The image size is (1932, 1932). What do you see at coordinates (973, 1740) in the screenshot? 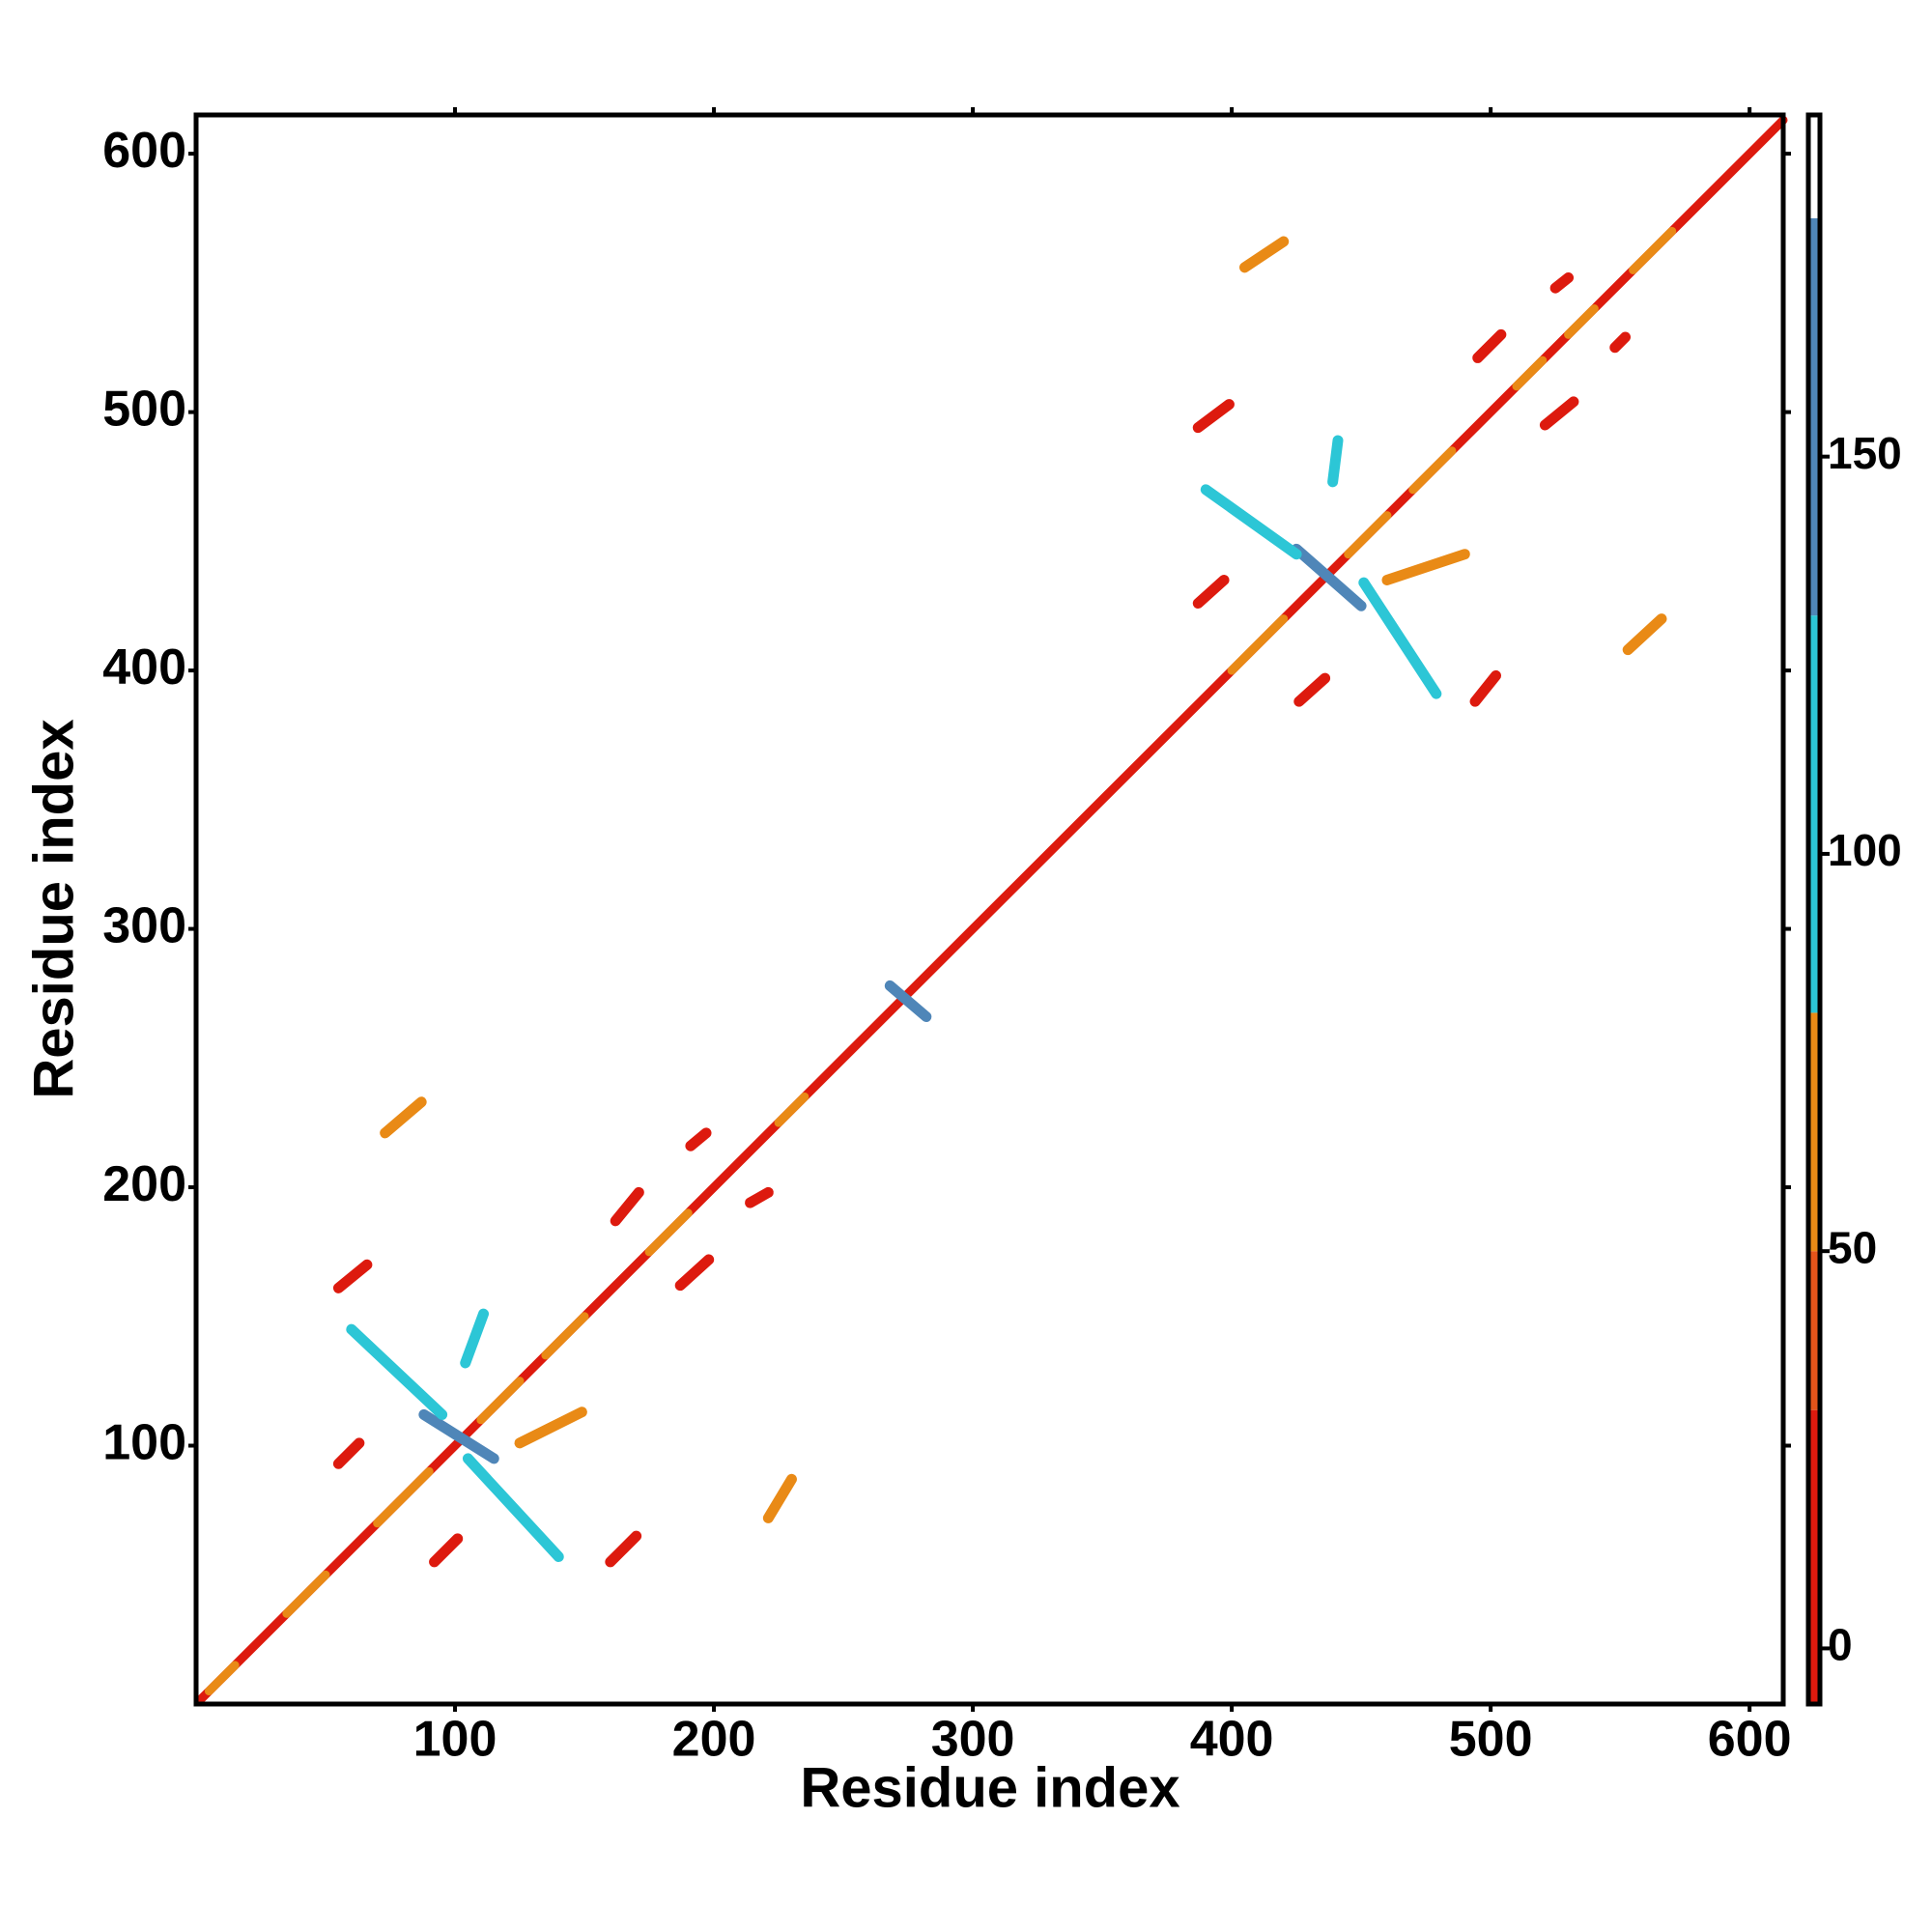
I see `x-tick-label: 300` at bounding box center [973, 1740].